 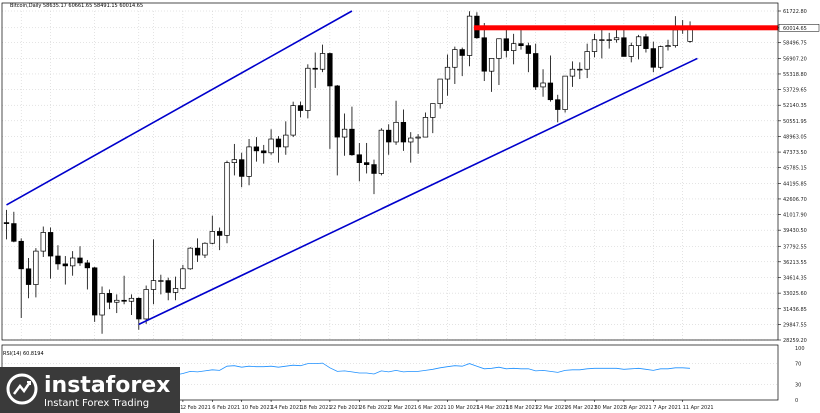 I want to click on date-tick-label: 3 Apr 2021, so click(x=638, y=408).